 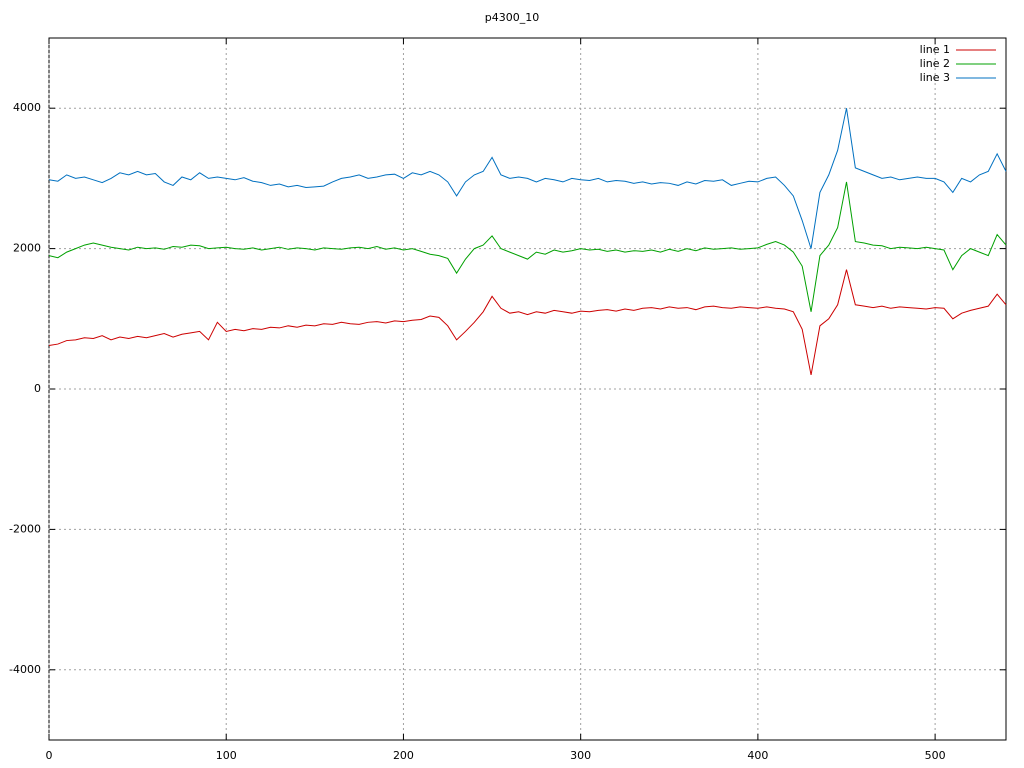 What do you see at coordinates (27, 107) in the screenshot?
I see `y-tick-label: 4000` at bounding box center [27, 107].